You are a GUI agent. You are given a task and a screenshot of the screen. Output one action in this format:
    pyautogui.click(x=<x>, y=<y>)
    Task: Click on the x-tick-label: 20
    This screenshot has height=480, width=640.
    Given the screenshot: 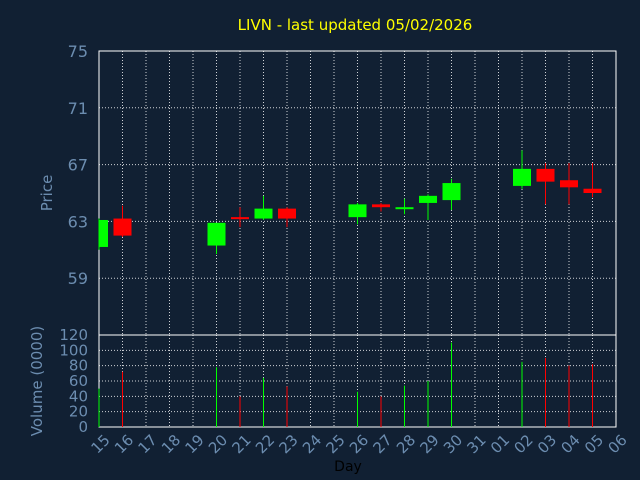 What is the action you would take?
    pyautogui.click(x=218, y=444)
    